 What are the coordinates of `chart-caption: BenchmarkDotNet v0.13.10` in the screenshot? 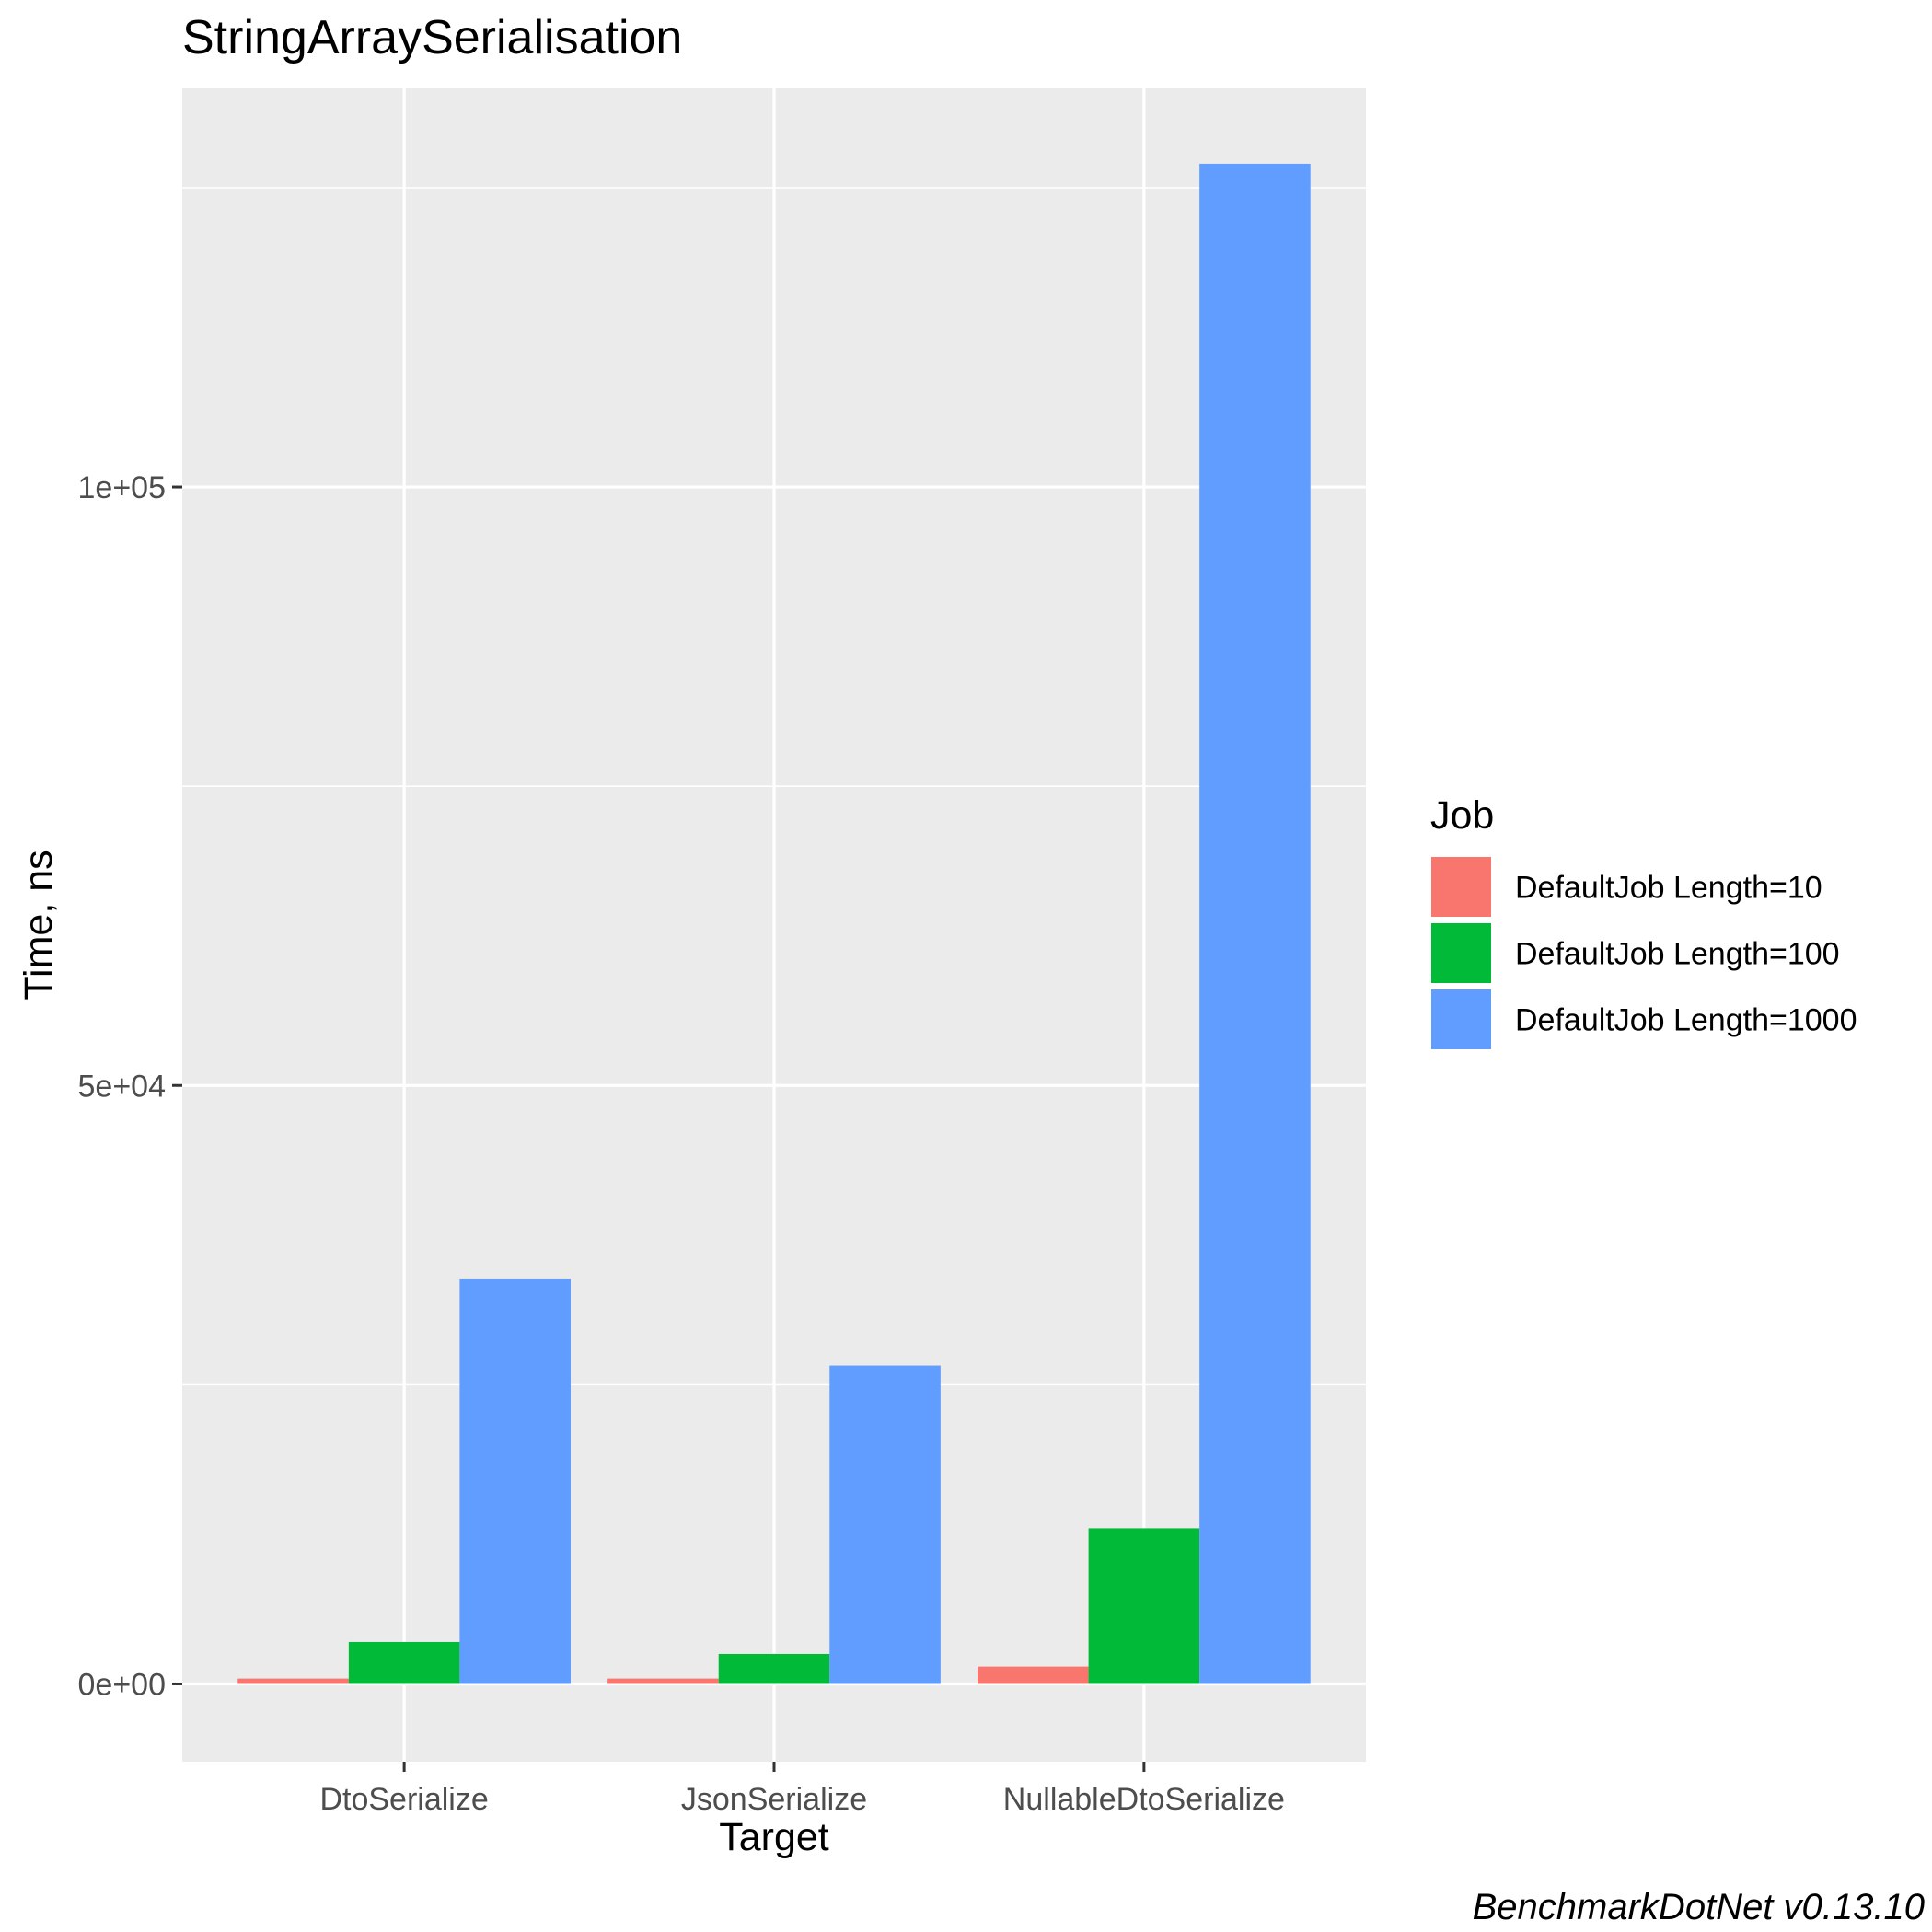 It's located at (1699, 1907).